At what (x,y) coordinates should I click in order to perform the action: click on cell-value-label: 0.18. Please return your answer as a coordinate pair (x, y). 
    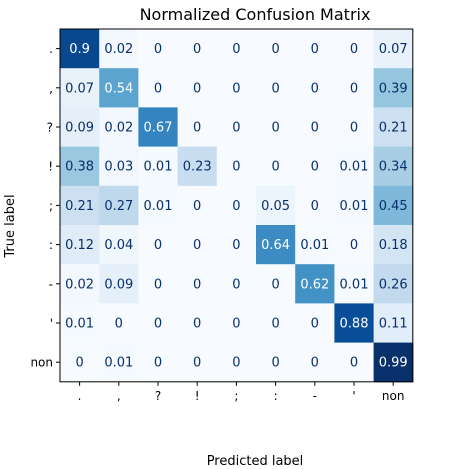
    Looking at the image, I should click on (393, 245).